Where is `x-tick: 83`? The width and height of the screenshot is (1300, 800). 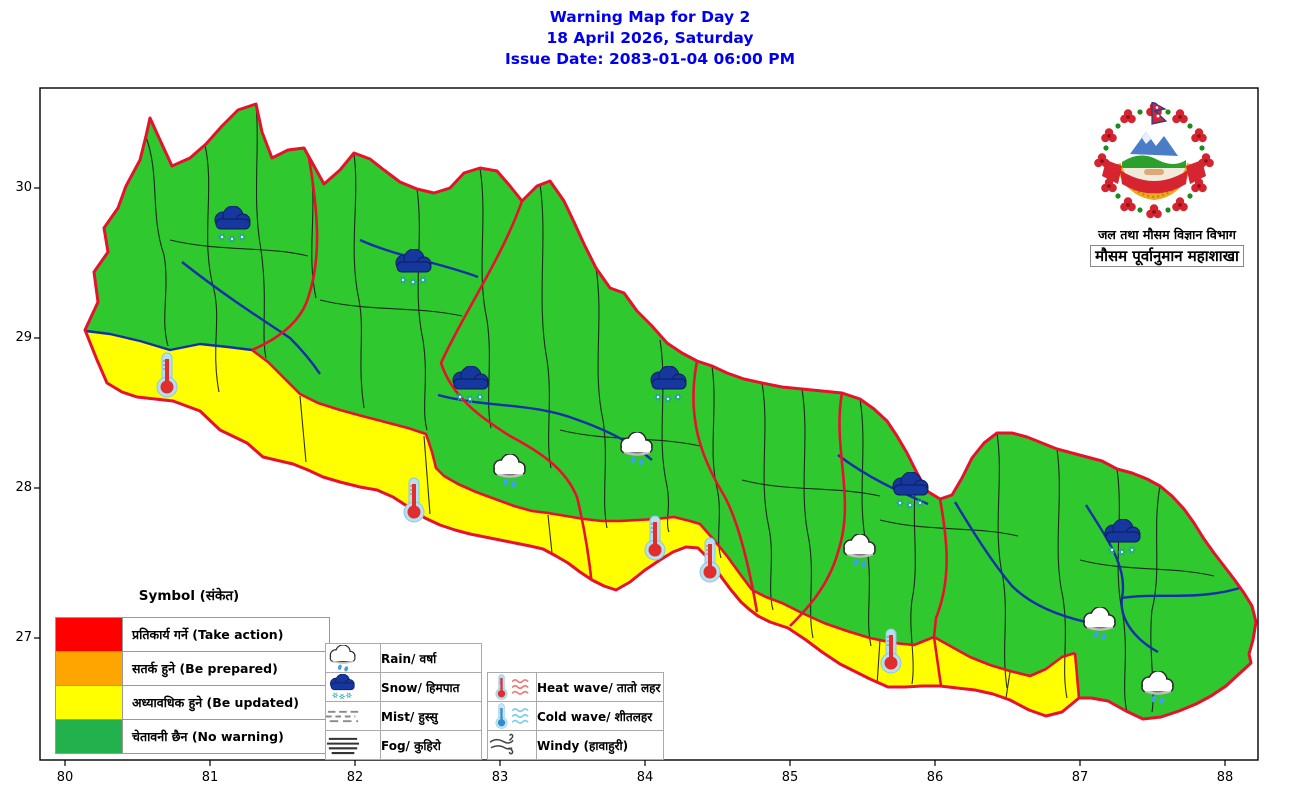
x-tick: 83 is located at coordinates (500, 777).